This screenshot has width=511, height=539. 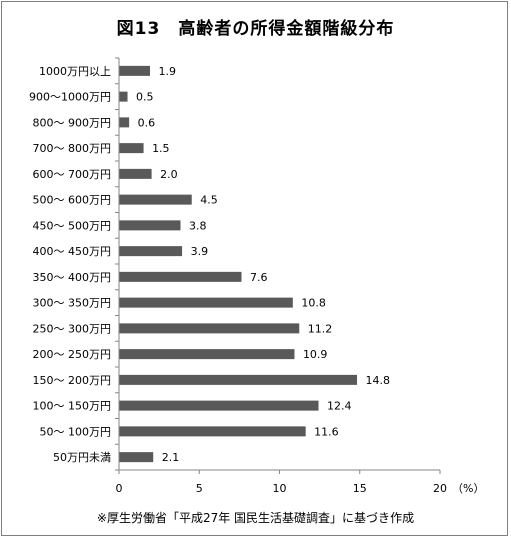 What do you see at coordinates (167, 71) in the screenshot?
I see `value-label: 1.9` at bounding box center [167, 71].